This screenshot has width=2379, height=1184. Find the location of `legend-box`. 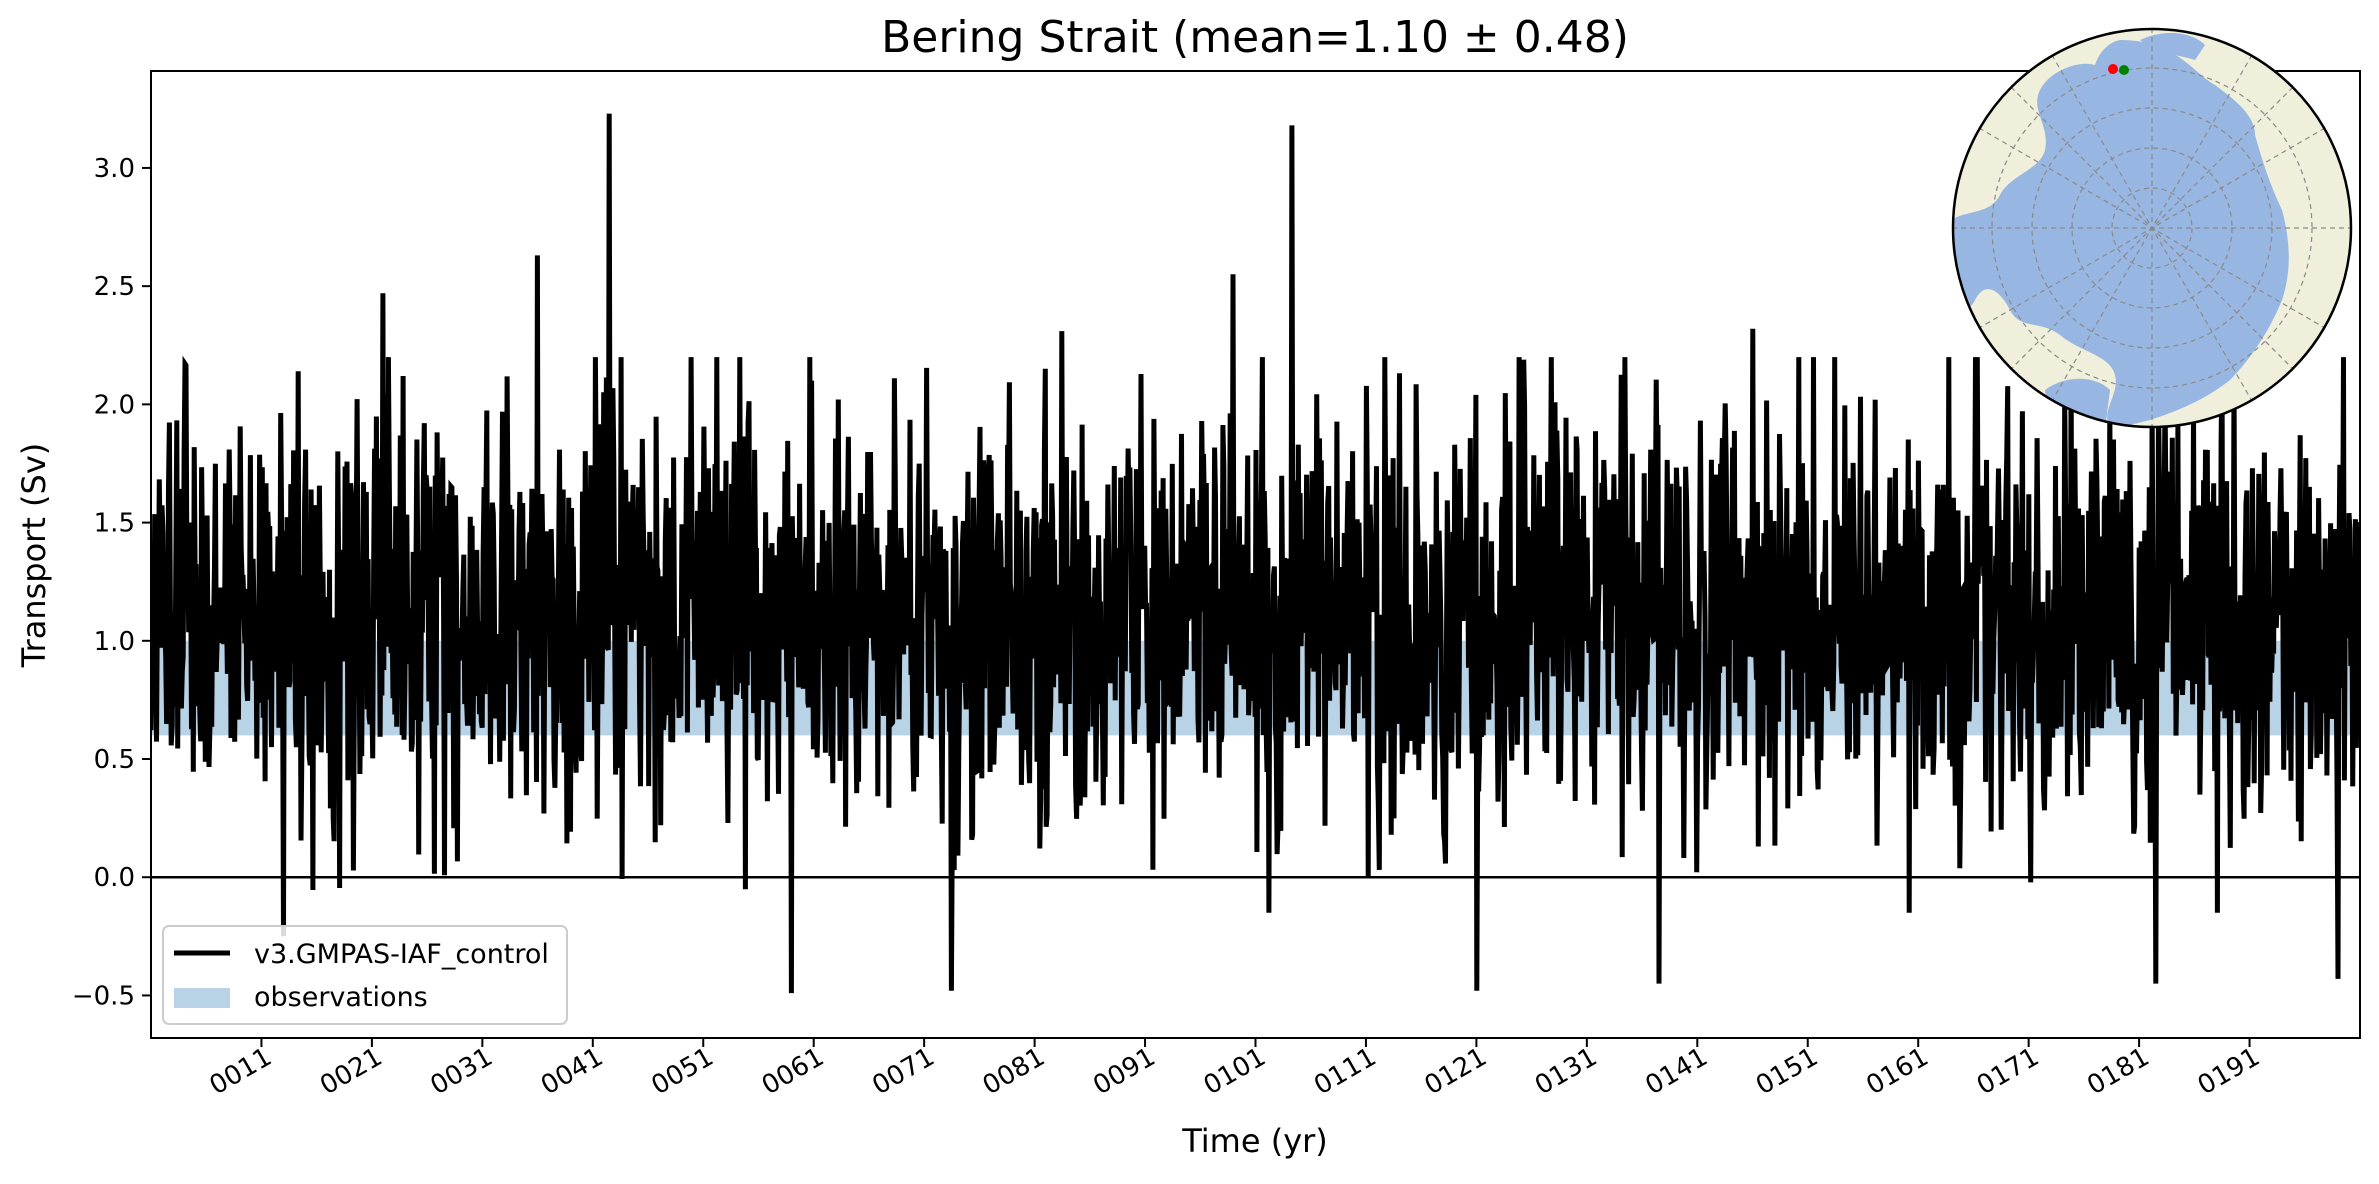

legend-box is located at coordinates (365, 975).